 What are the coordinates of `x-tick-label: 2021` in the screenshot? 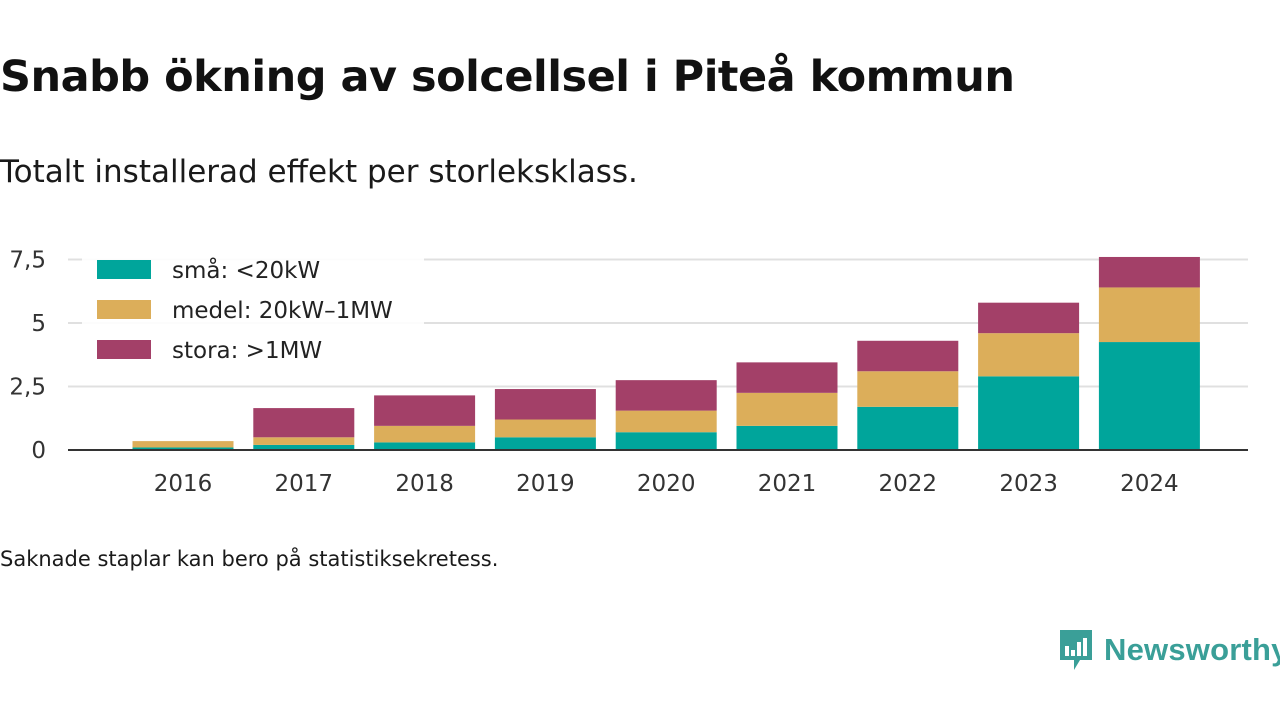 It's located at (787, 484).